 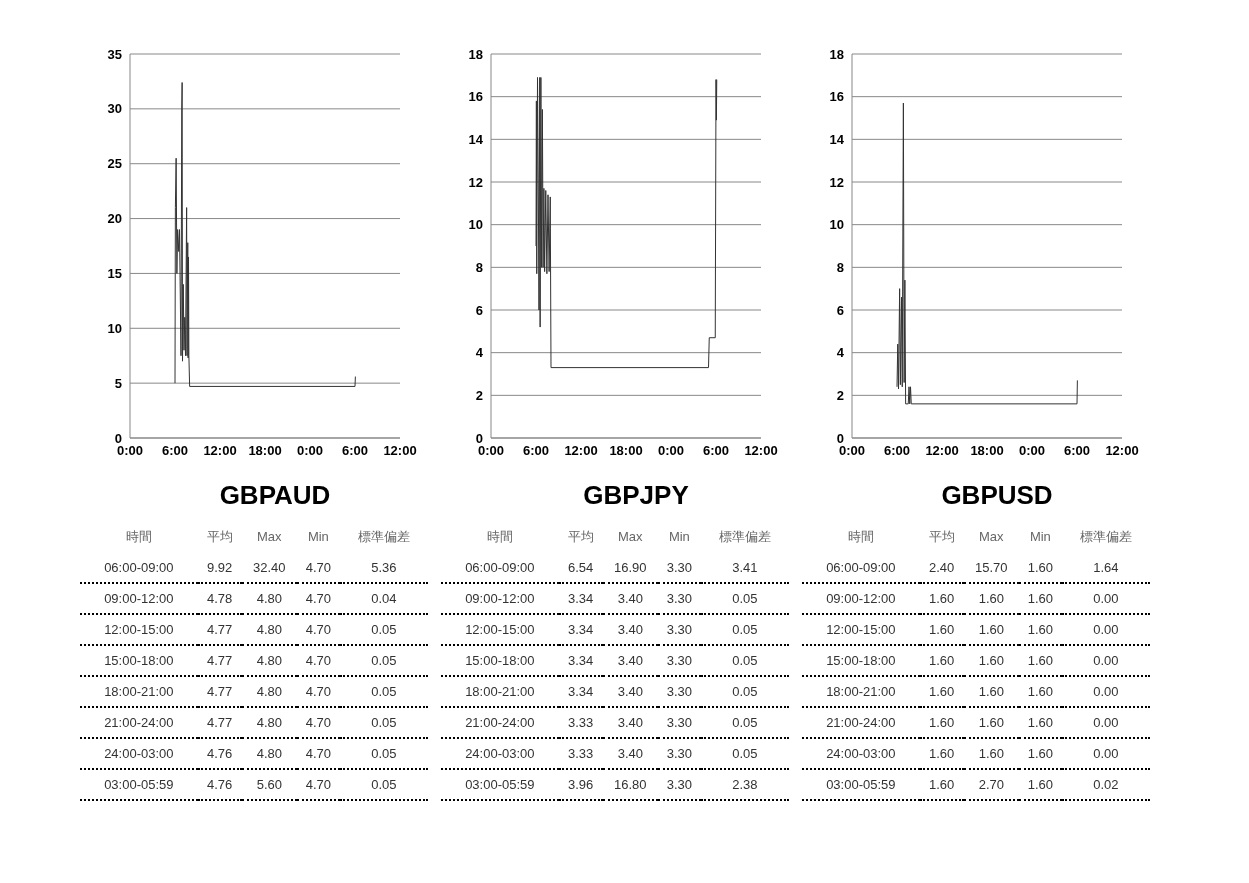 I want to click on text: 4.77, so click(x=220, y=723).